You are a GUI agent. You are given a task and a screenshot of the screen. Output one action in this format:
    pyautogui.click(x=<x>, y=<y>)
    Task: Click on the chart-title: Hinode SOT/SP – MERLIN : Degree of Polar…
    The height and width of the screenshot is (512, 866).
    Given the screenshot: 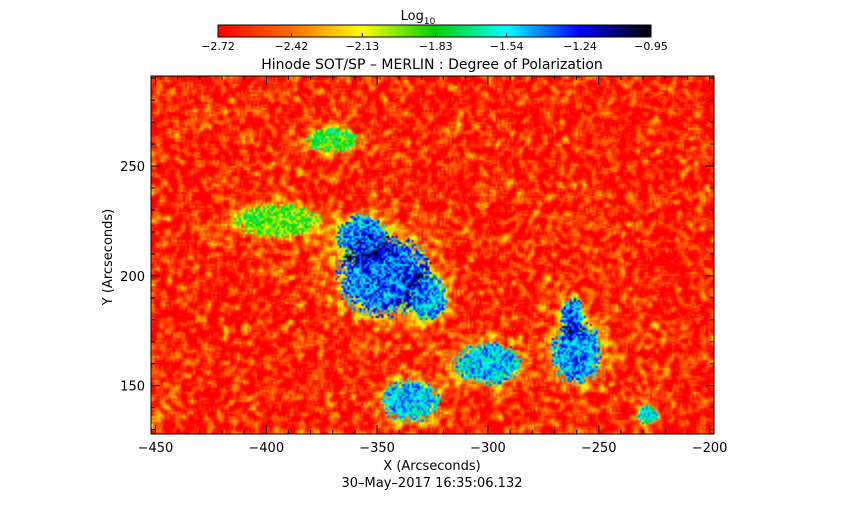 What is the action you would take?
    pyautogui.click(x=432, y=65)
    